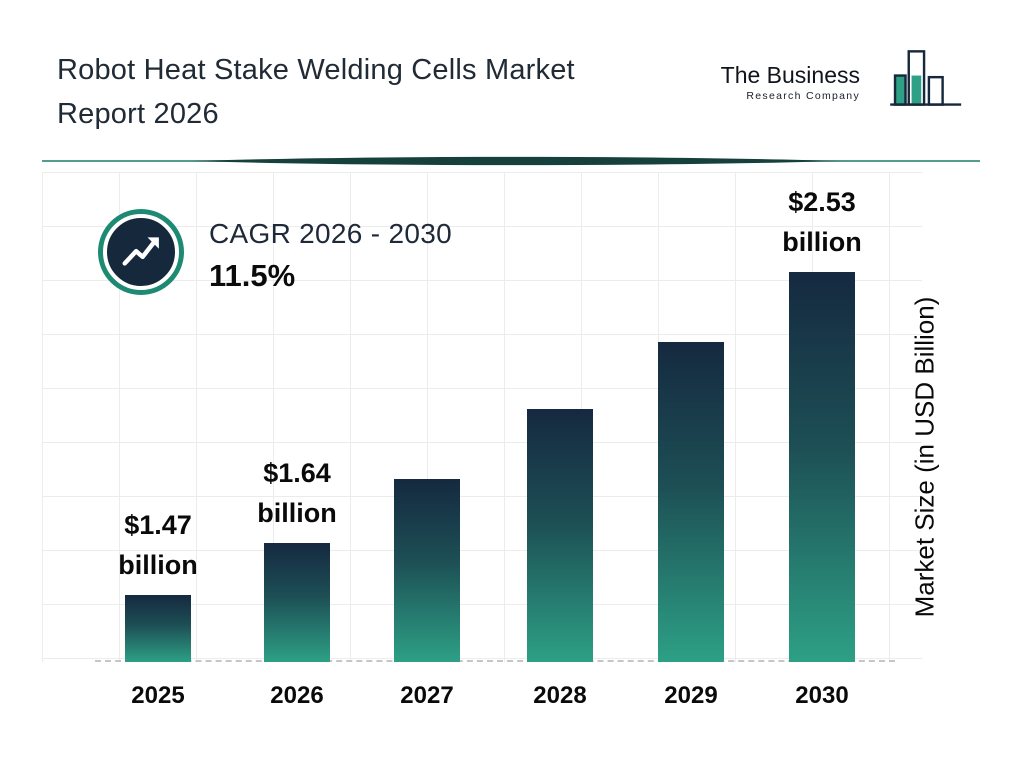  What do you see at coordinates (158, 695) in the screenshot?
I see `x-tick-2025: 2025` at bounding box center [158, 695].